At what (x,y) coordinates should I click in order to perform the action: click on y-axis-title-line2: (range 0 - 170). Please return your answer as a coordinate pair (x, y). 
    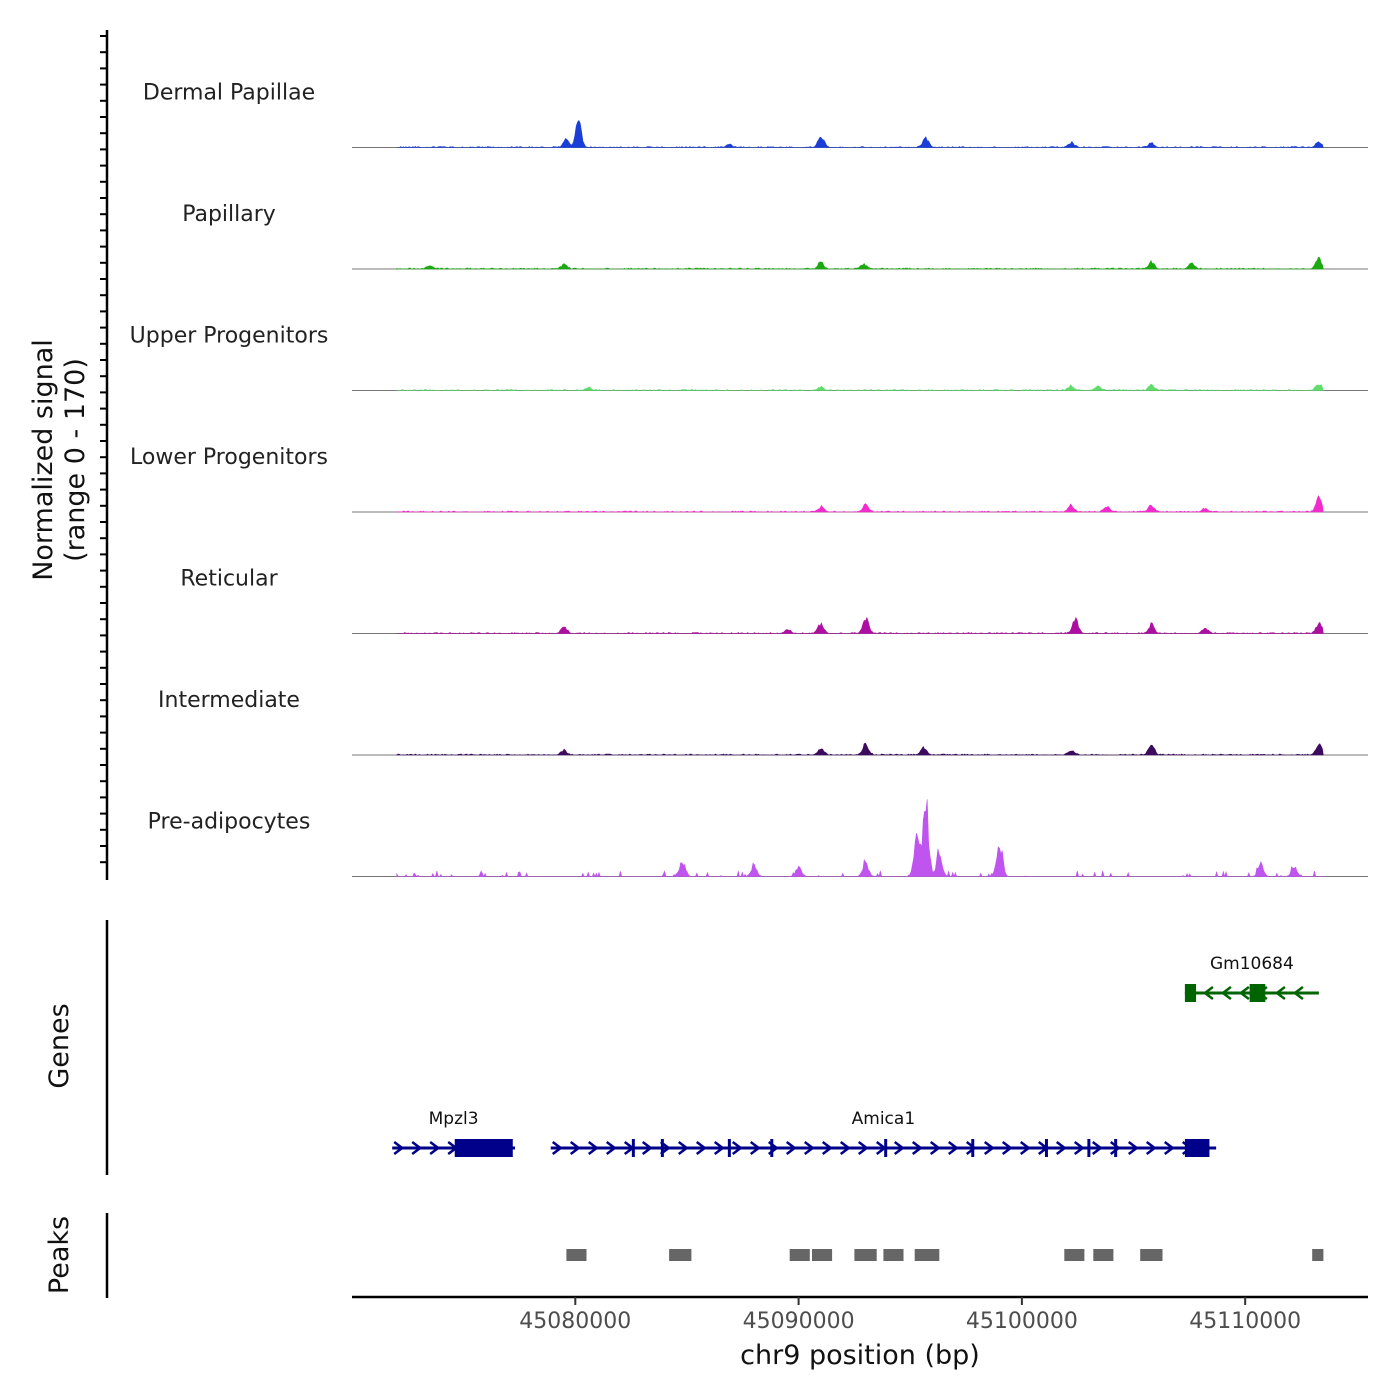
    Looking at the image, I should click on (75, 460).